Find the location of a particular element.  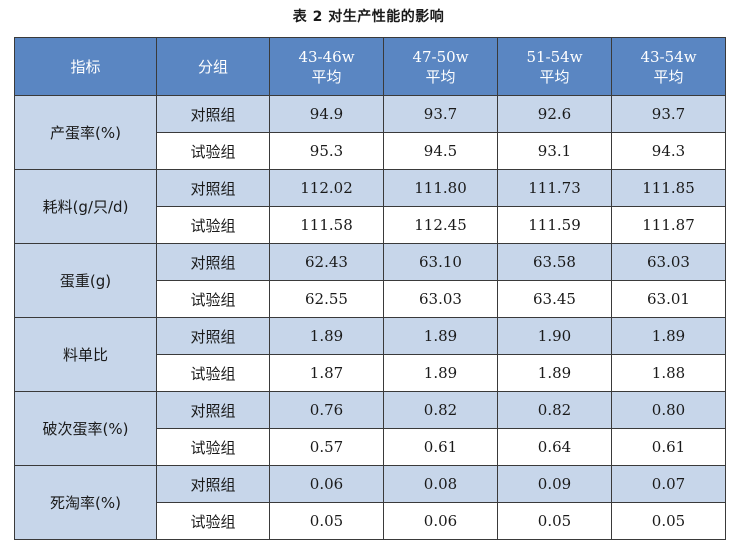

value-cell: 94.9 is located at coordinates (326, 114).